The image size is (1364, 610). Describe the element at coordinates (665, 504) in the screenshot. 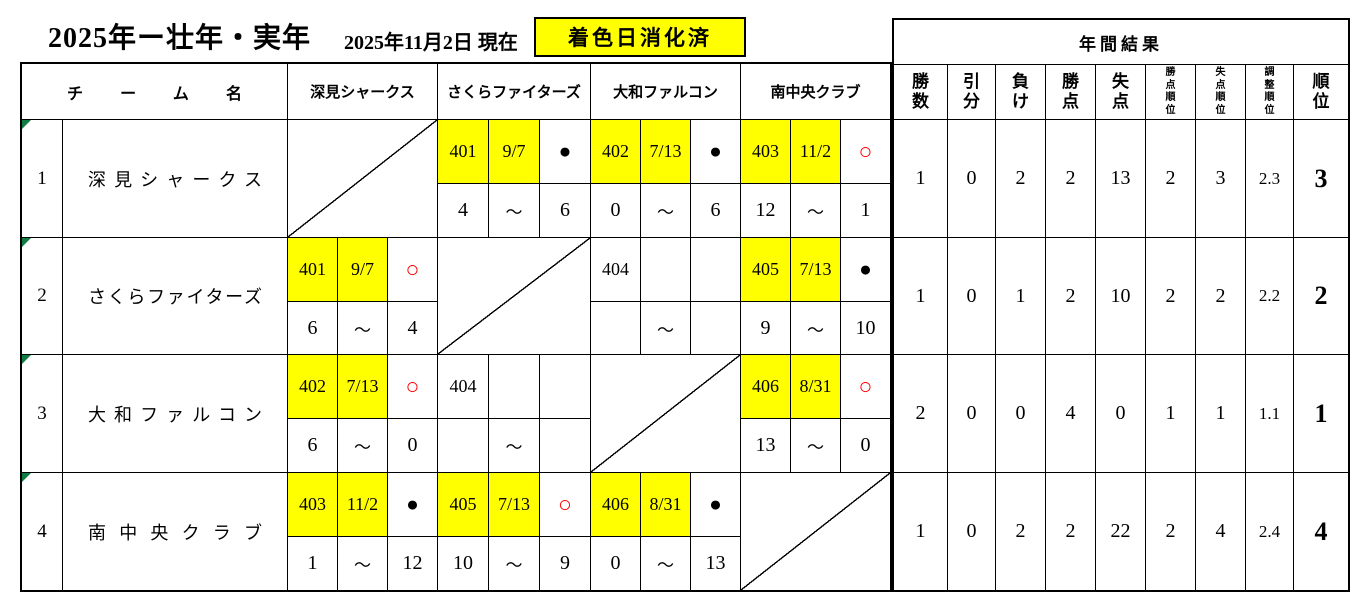

I see `game-date-cell: 8/31` at that location.